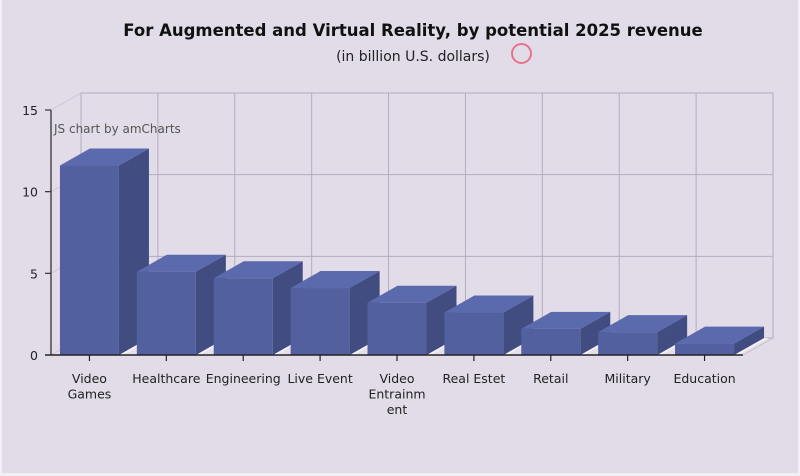 The image size is (800, 476). I want to click on amcharts-credit-link: JS chart by amCharts, so click(117, 129).